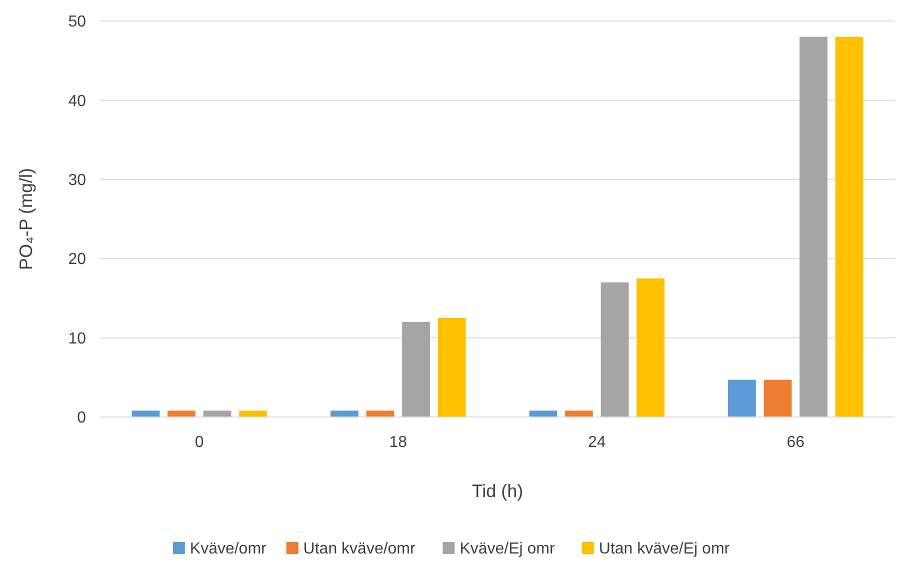 This screenshot has height=572, width=919. I want to click on legend-label: Kväve/Ej omr, so click(508, 549).